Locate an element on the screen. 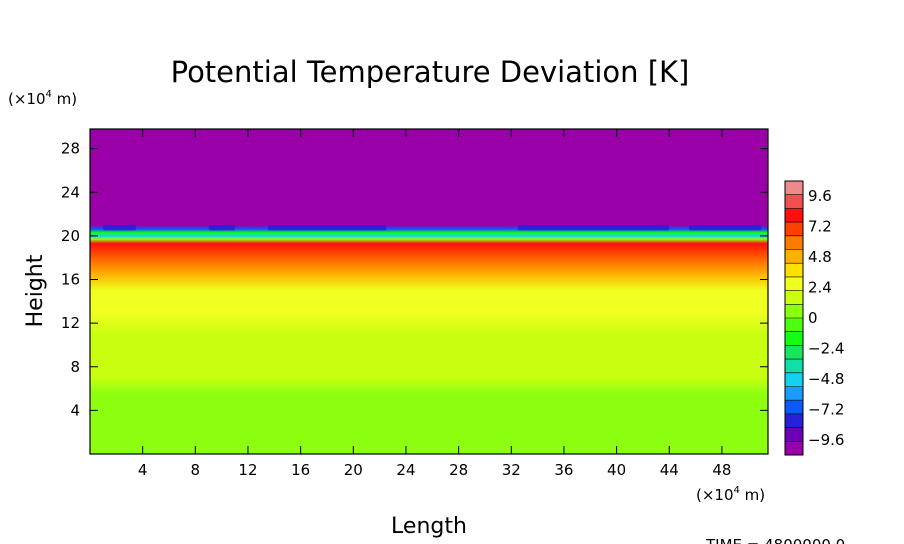 The width and height of the screenshot is (904, 544). colorbar-tick-label: −7.2 is located at coordinates (826, 409).